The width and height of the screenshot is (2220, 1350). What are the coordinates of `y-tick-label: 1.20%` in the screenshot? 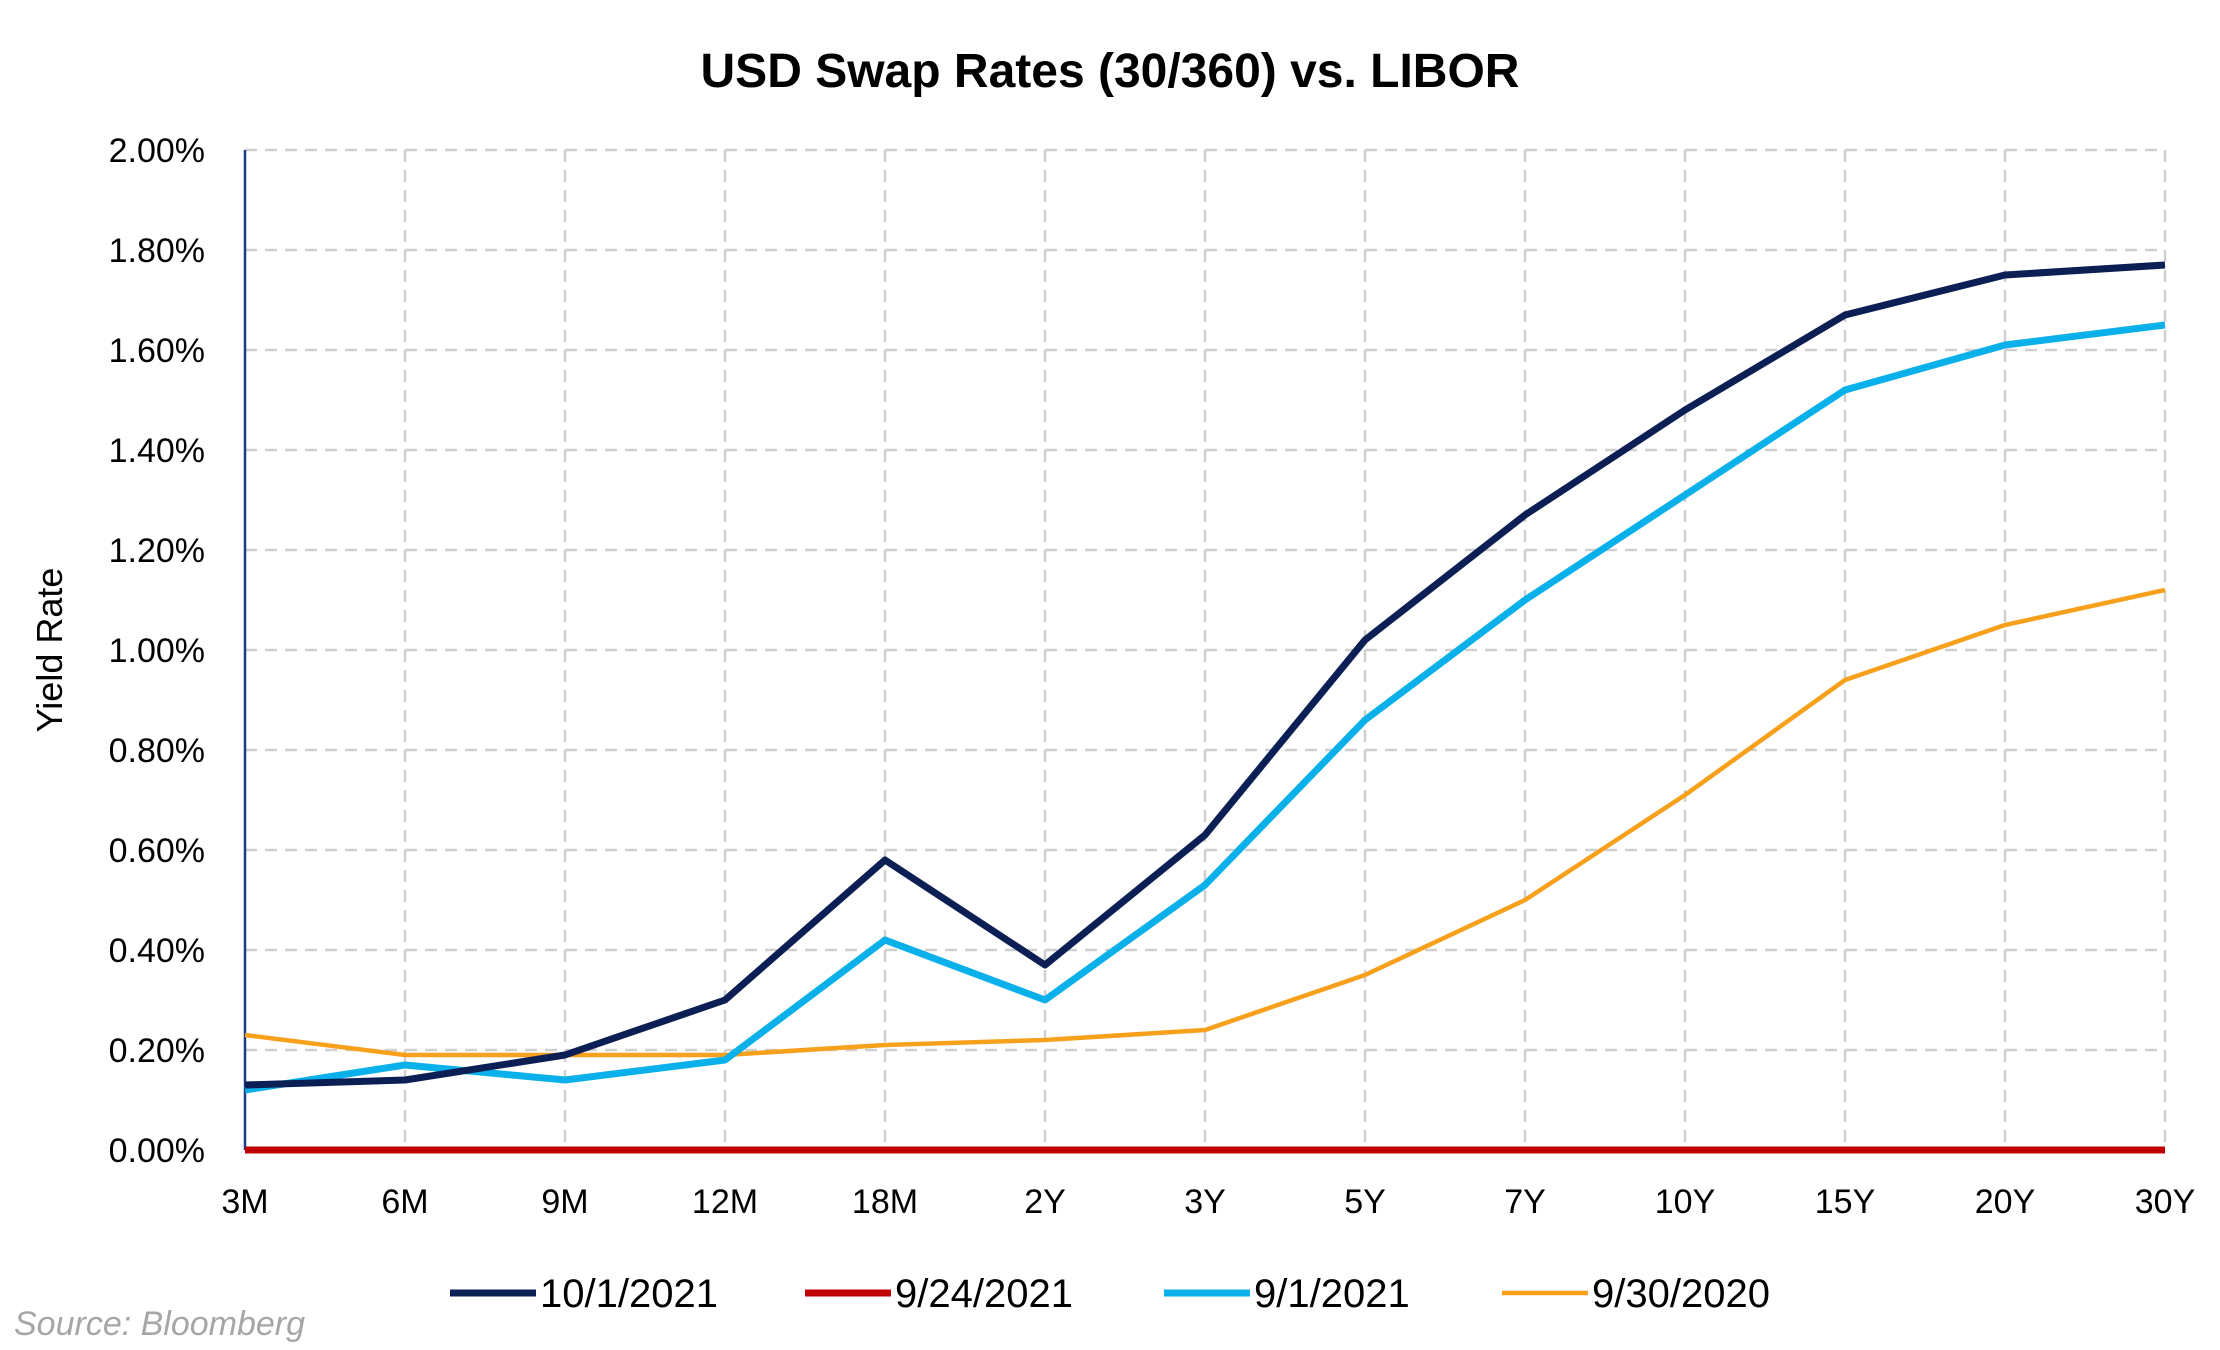 It's located at (157, 551).